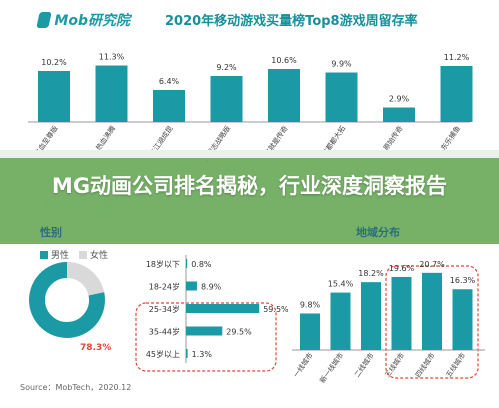  I want to click on region-category-label: 二线城市, so click(363, 365).